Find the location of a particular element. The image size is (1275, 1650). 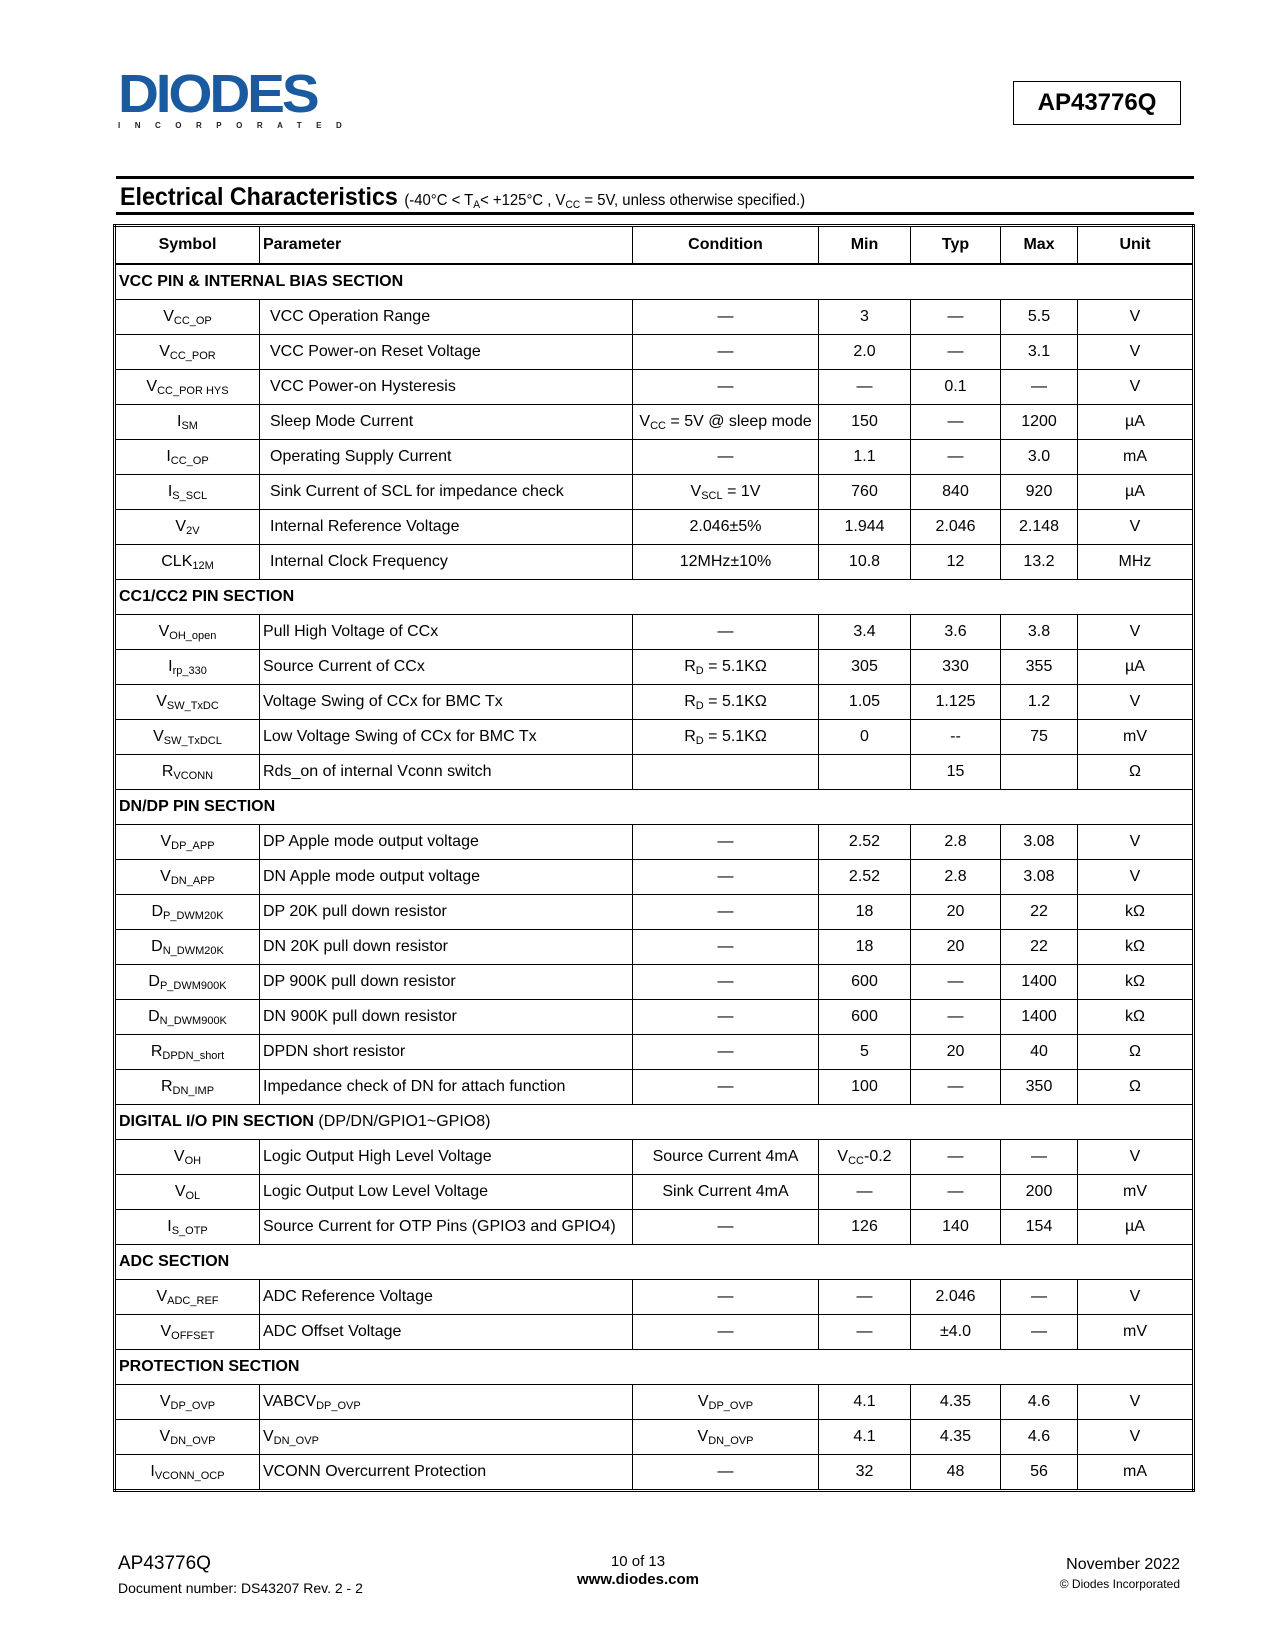

cell-condition: VDP_OVP is located at coordinates (725, 1402).